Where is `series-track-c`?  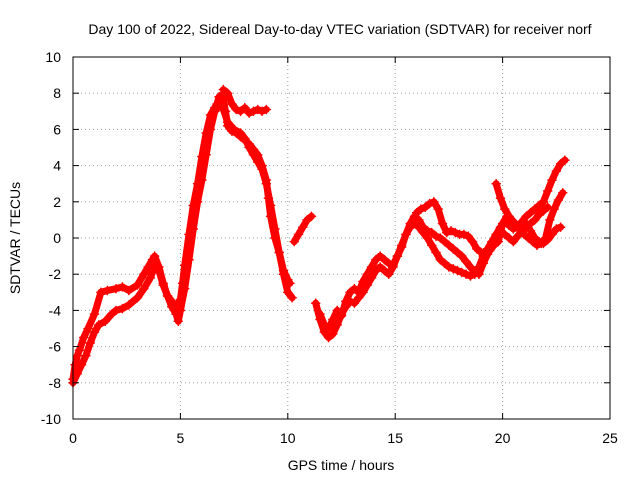 series-track-c is located at coordinates (245, 101).